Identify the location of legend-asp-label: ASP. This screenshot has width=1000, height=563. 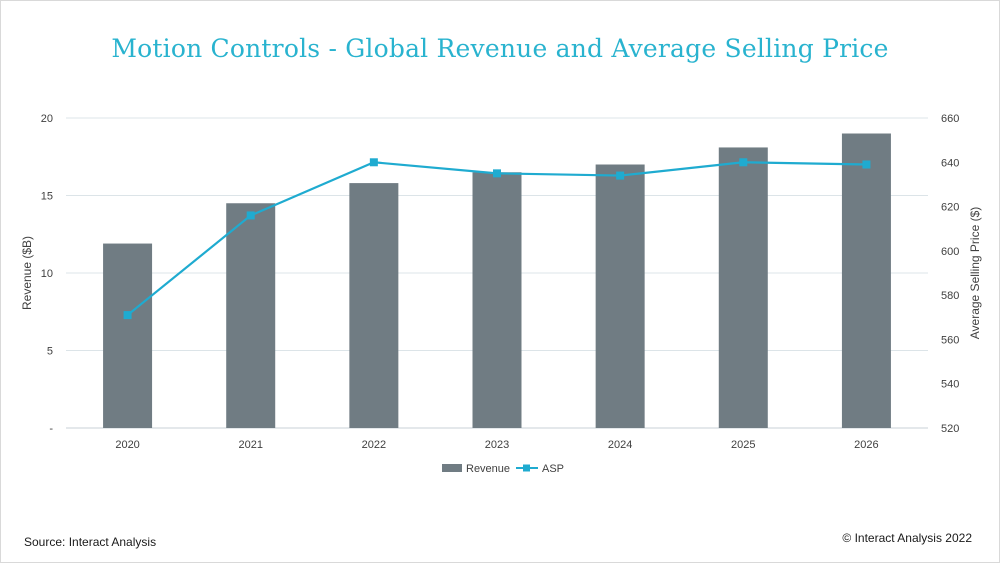
(553, 469).